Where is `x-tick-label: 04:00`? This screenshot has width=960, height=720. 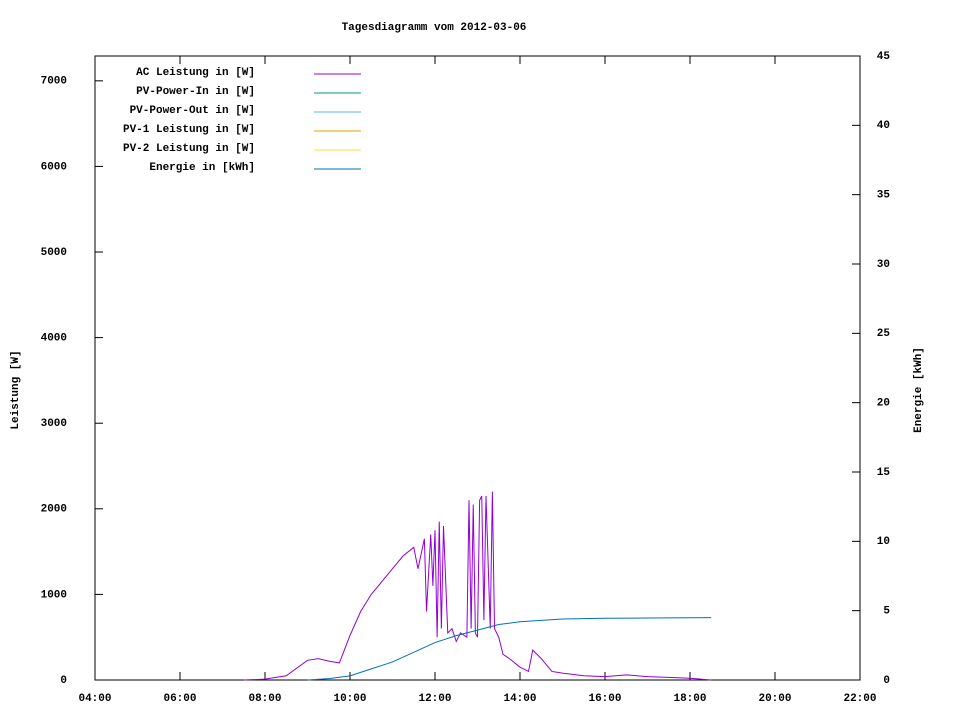 x-tick-label: 04:00 is located at coordinates (94, 699).